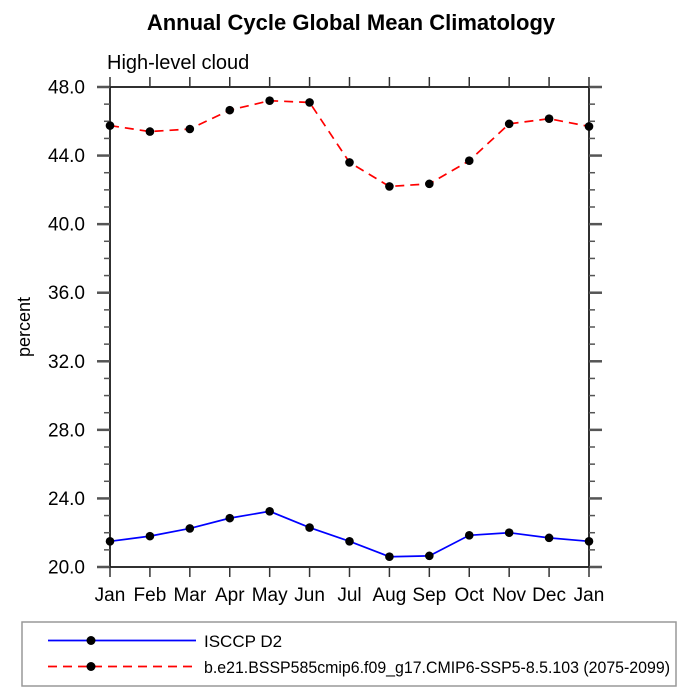 The width and height of the screenshot is (700, 700). What do you see at coordinates (429, 595) in the screenshot?
I see `x-tick-label: Sep` at bounding box center [429, 595].